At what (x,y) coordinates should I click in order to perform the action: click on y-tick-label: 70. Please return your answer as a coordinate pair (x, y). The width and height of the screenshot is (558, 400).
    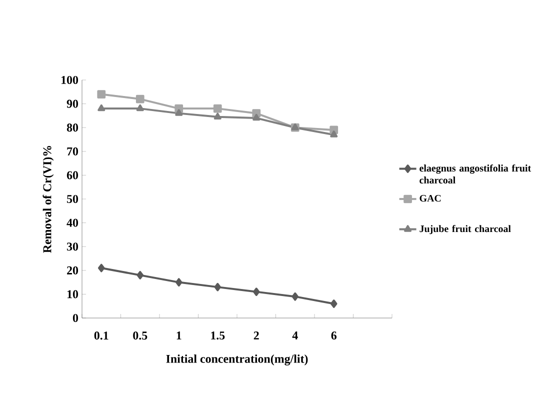
    Looking at the image, I should click on (72, 151).